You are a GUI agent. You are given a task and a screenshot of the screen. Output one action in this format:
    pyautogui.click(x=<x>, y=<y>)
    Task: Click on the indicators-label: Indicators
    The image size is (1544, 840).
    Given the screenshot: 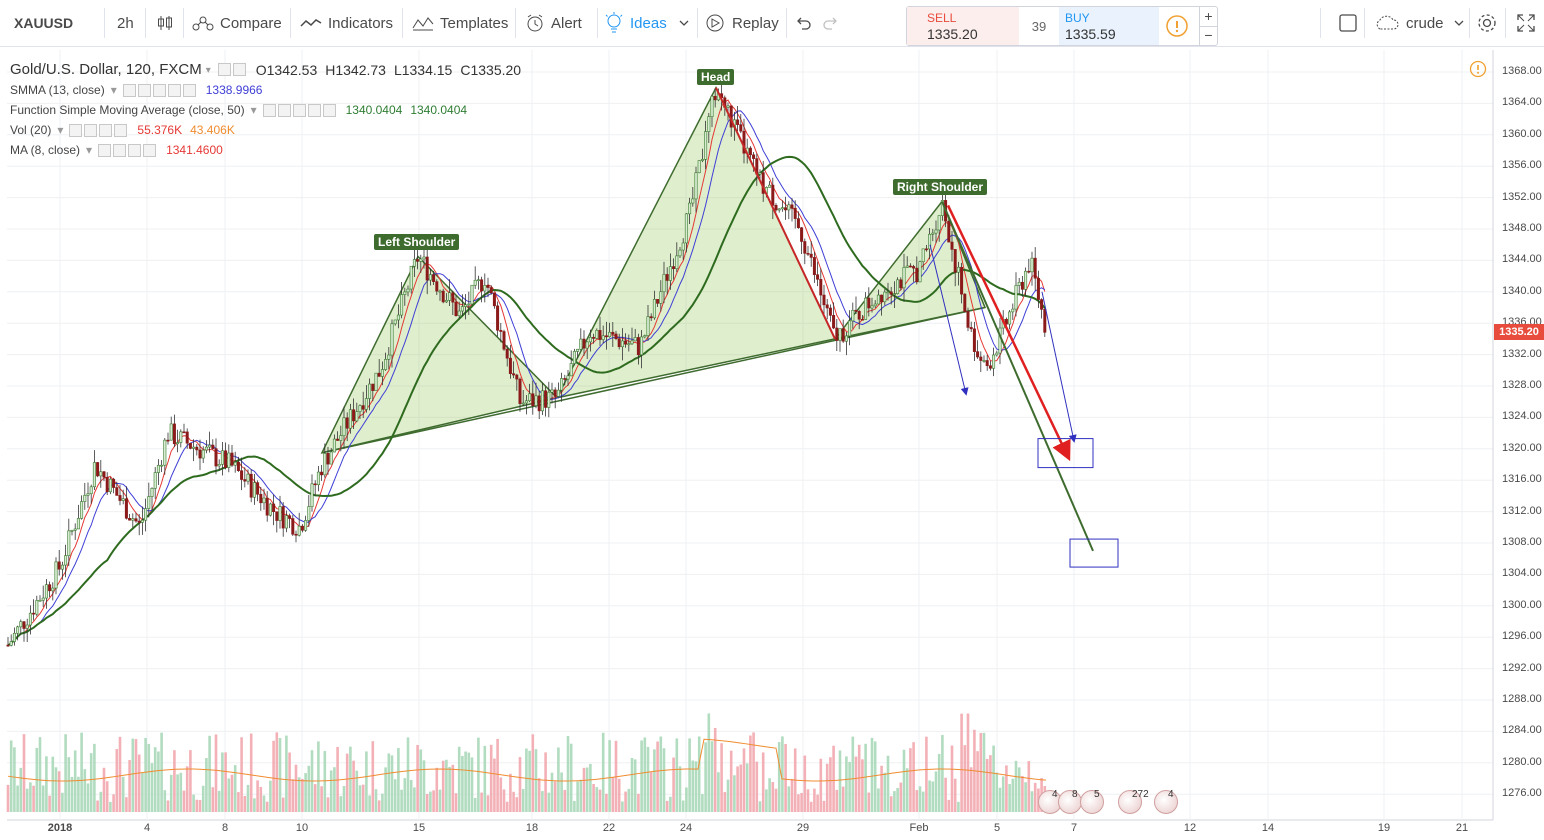 What is the action you would take?
    pyautogui.click(x=361, y=23)
    